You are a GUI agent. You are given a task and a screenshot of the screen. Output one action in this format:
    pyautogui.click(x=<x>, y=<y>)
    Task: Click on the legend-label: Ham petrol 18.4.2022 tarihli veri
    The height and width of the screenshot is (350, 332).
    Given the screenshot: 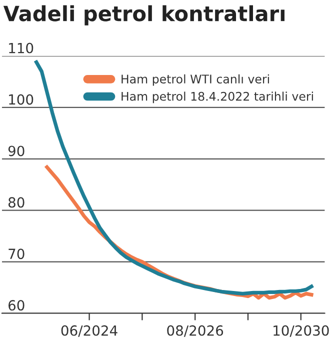 What is the action you would take?
    pyautogui.click(x=217, y=98)
    